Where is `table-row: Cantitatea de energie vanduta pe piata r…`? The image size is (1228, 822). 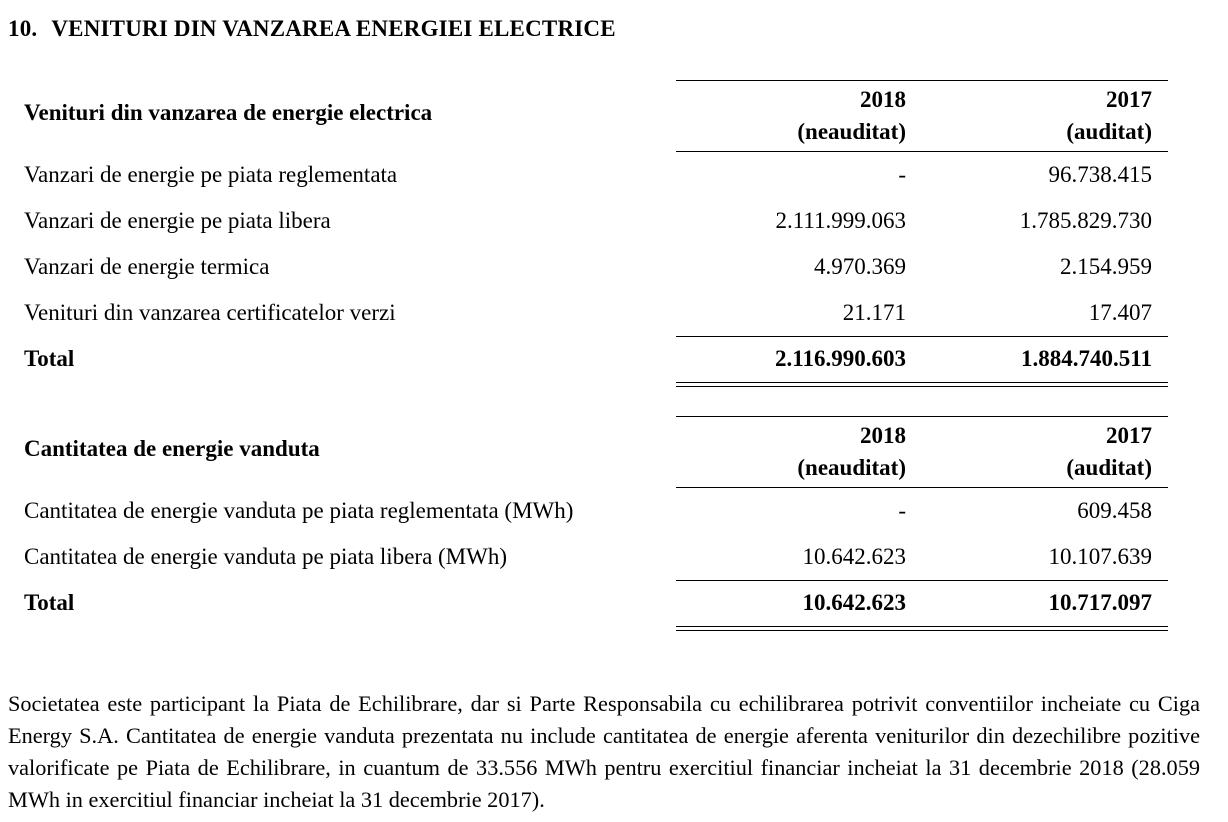 table-row: Cantitatea de energie vanduta pe piata r… is located at coordinates (596, 511).